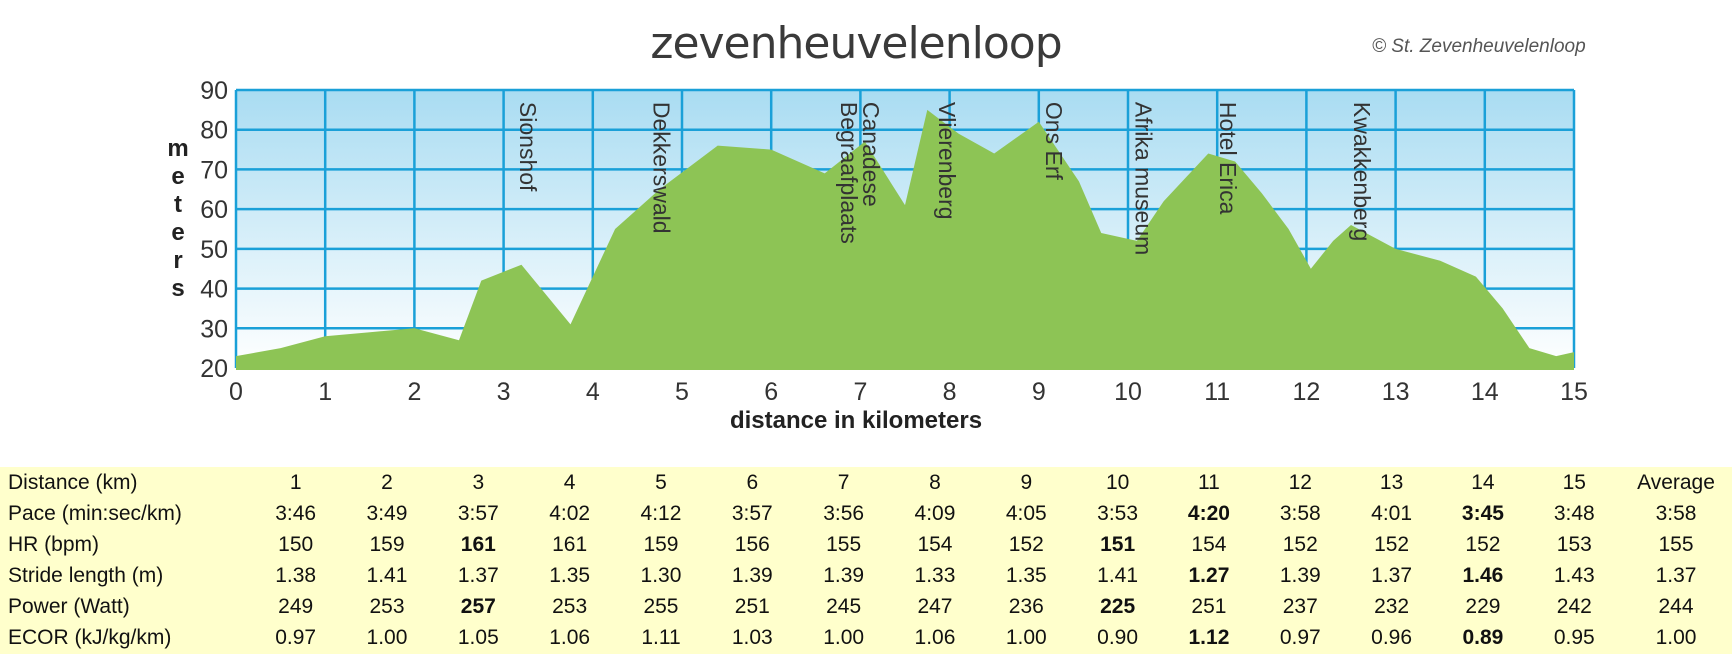 The height and width of the screenshot is (654, 1732). What do you see at coordinates (214, 210) in the screenshot?
I see `y-tick-label: 60` at bounding box center [214, 210].